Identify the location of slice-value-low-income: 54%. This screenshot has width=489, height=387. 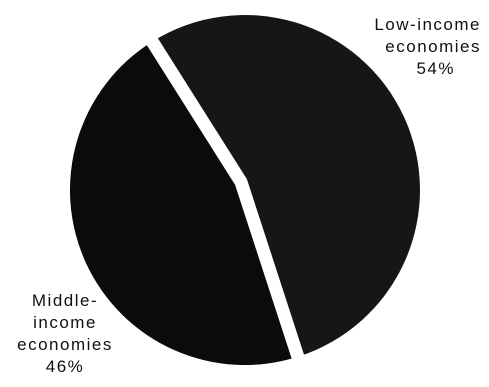
(435, 68).